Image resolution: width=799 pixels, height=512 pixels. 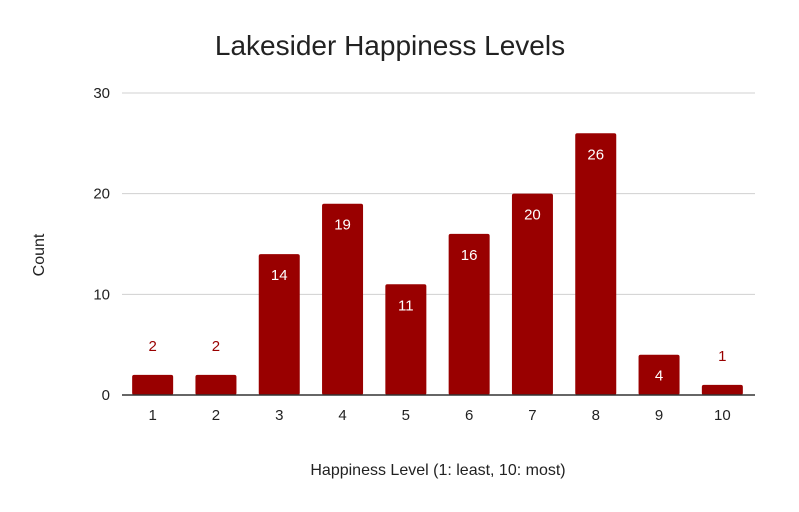 I want to click on y-tick-label: 0, so click(x=106, y=395).